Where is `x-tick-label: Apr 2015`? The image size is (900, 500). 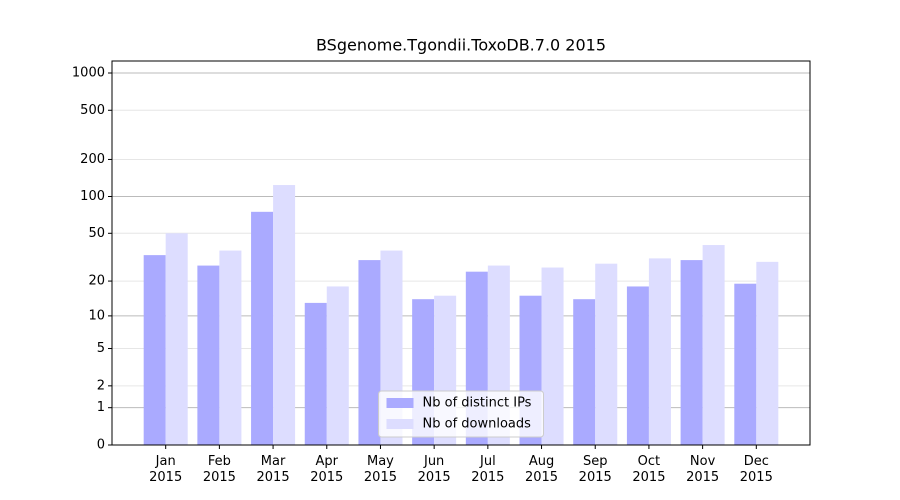
x-tick-label: Apr 2015 is located at coordinates (327, 469).